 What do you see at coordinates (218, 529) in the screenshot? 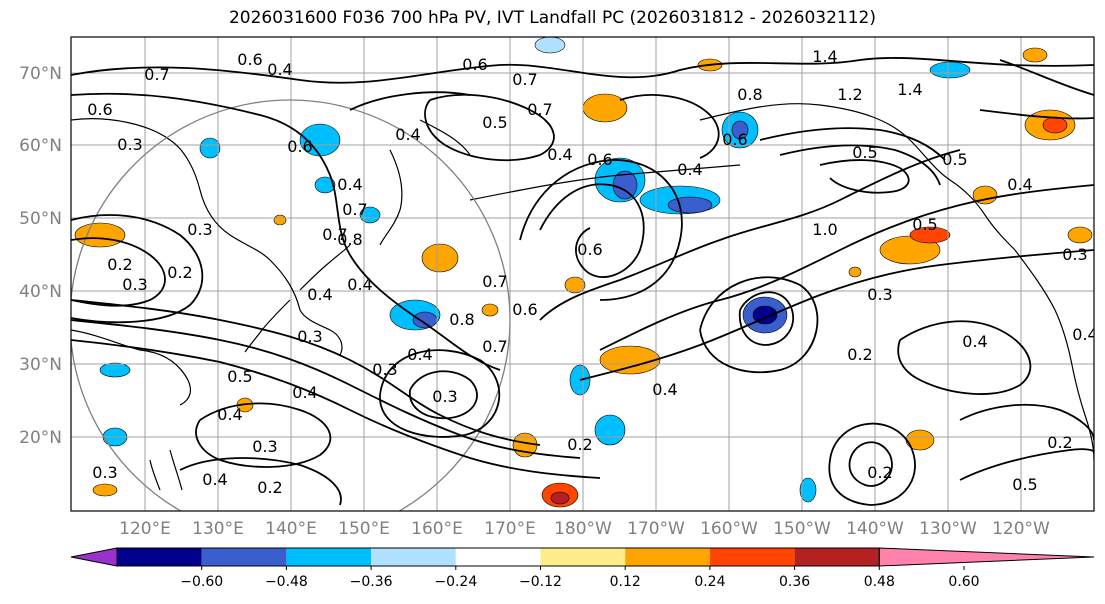
I see `lon-label: 130°E` at bounding box center [218, 529].